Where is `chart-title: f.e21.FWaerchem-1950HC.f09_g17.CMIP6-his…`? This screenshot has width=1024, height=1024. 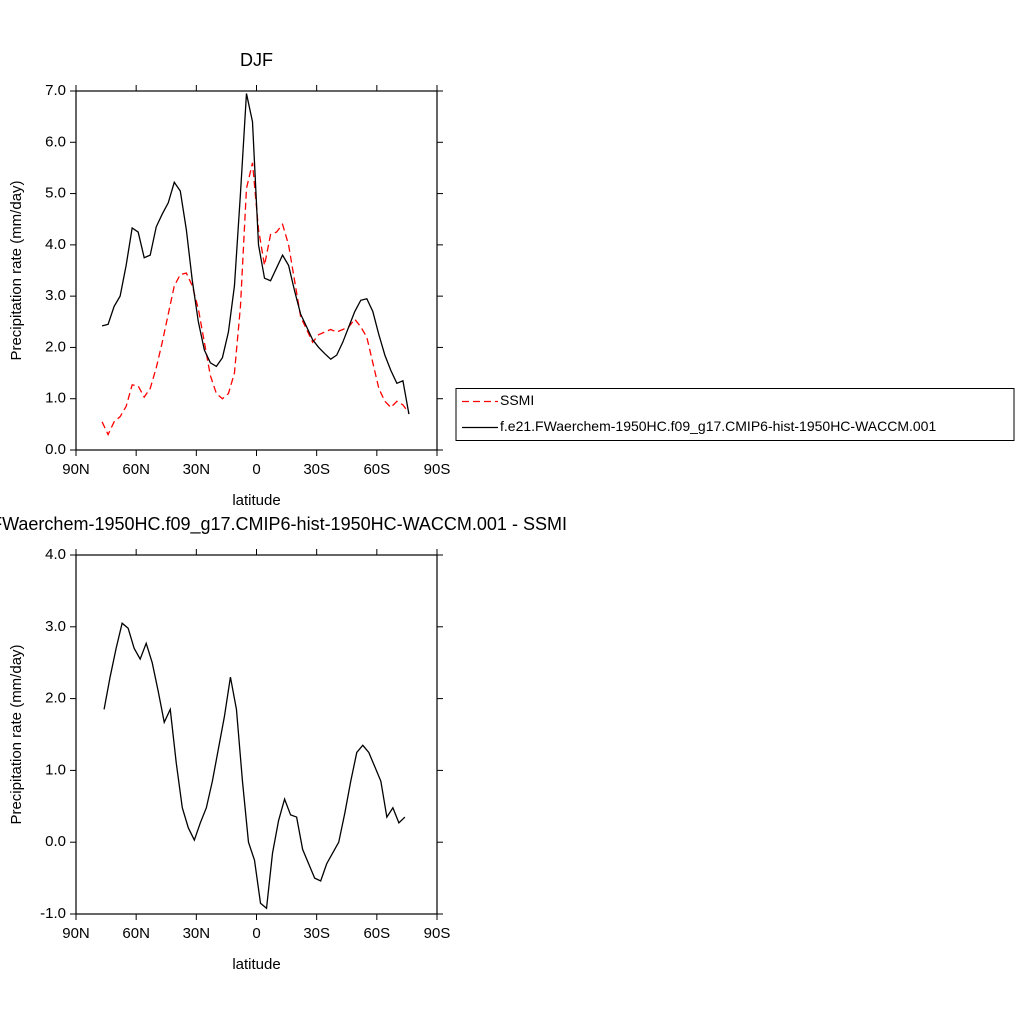
chart-title: f.e21.FWaerchem-1950HC.f09_g17.CMIP6-his… is located at coordinates (283, 524).